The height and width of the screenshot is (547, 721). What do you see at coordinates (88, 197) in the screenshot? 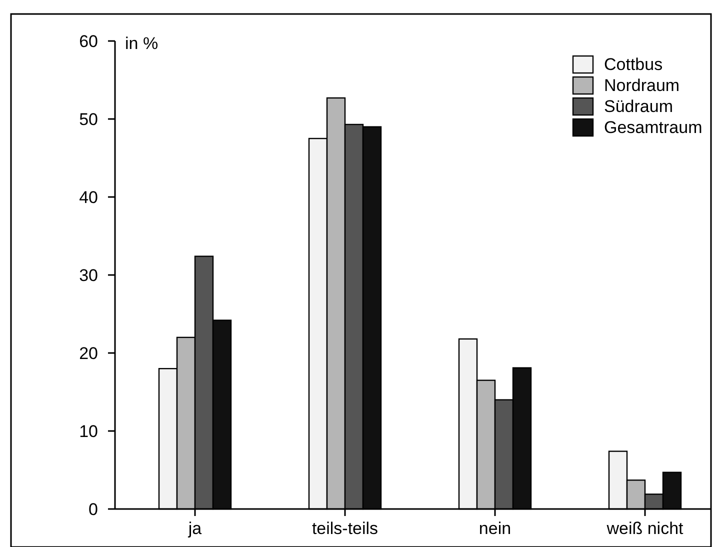
I see `y-tick-label: 40` at bounding box center [88, 197].